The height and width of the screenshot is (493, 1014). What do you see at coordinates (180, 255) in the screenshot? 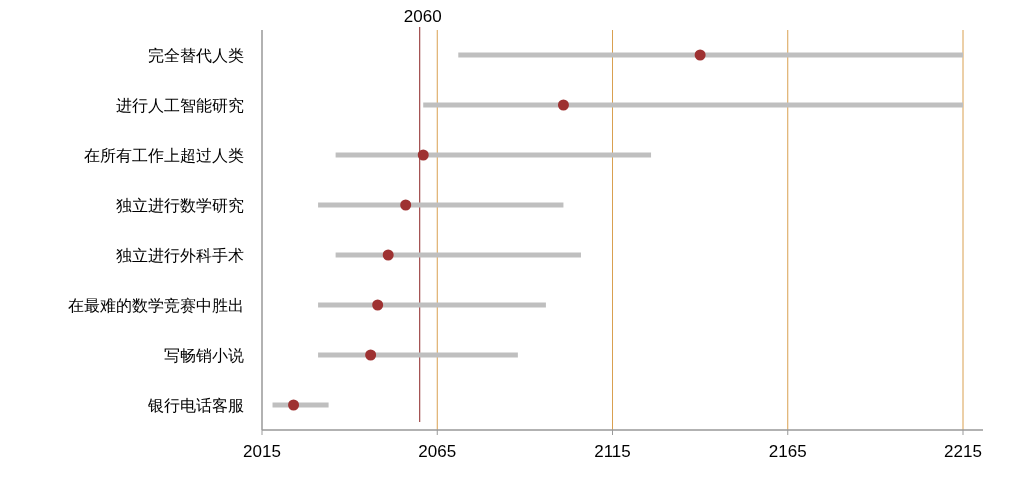
I see `y-tick-label: 独立进行外科手术` at bounding box center [180, 255].